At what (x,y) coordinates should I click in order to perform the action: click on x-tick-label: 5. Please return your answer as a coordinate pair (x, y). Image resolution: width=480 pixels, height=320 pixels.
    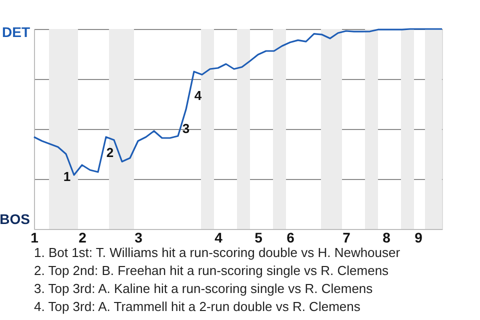
    Looking at the image, I should click on (258, 238).